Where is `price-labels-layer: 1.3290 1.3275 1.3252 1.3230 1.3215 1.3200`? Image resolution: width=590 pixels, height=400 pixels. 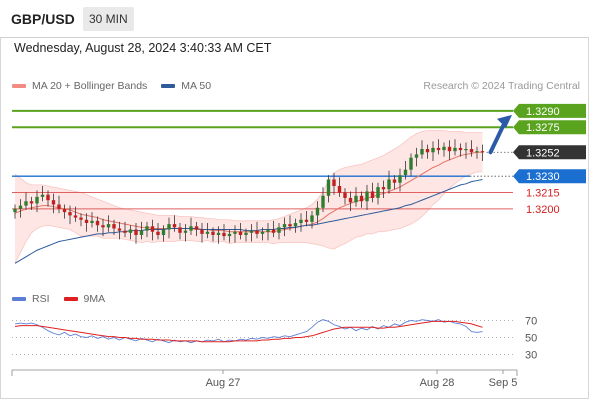
price-labels-layer: 1.3290 1.3275 1.3252 1.3230 1.3215 1.3200 is located at coordinates (549, 159).